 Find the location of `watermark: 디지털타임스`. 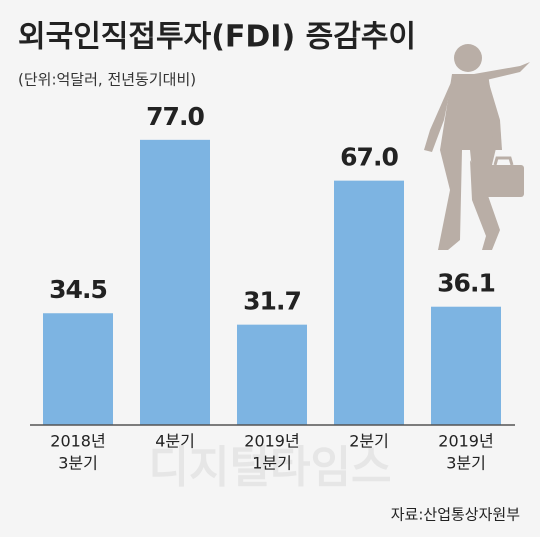

watermark: 디지털타임스 is located at coordinates (270, 467).